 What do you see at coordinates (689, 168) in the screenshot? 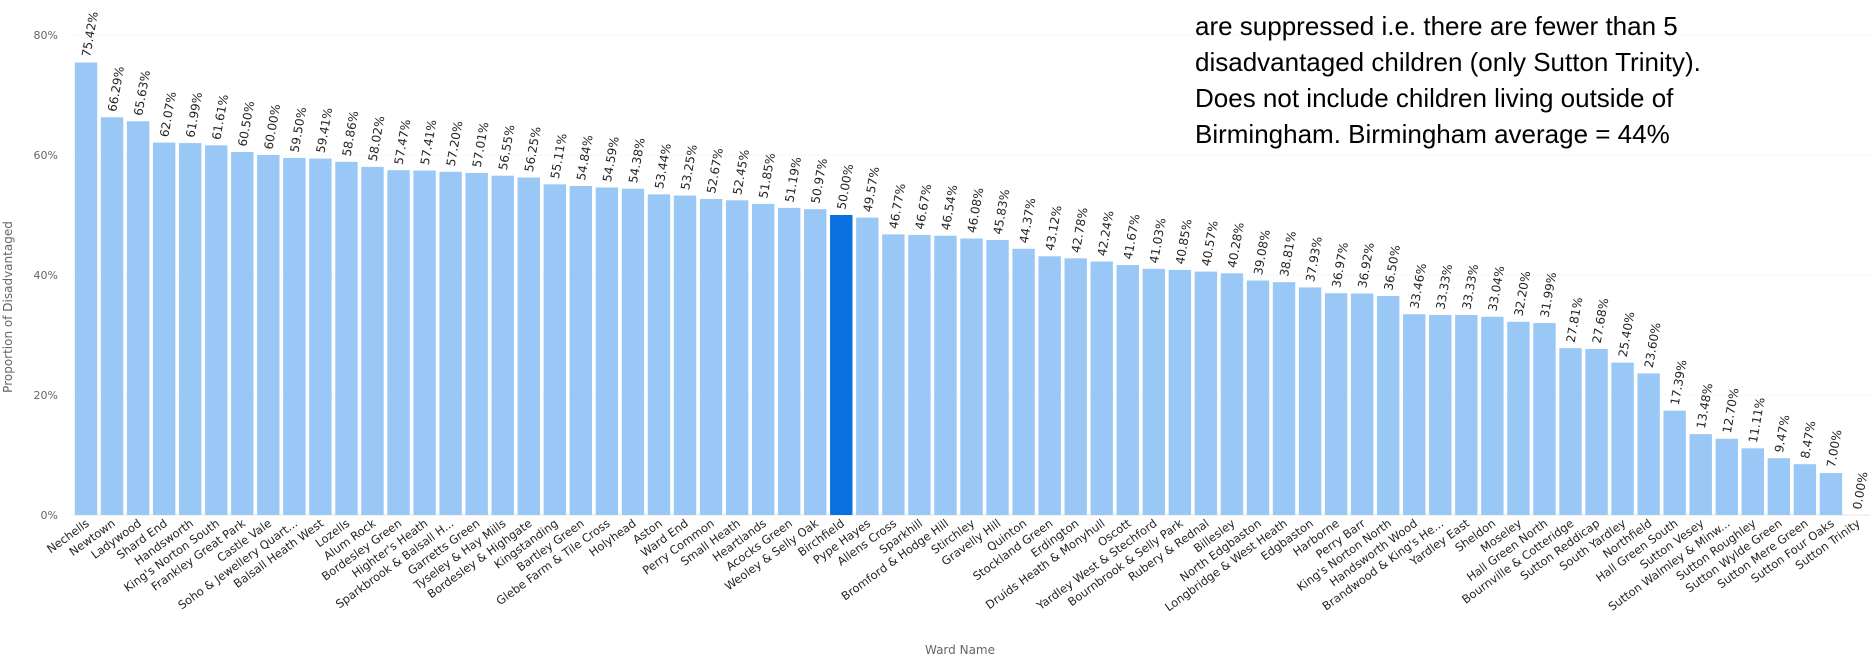
I see `data-label: 53.25%` at bounding box center [689, 168].